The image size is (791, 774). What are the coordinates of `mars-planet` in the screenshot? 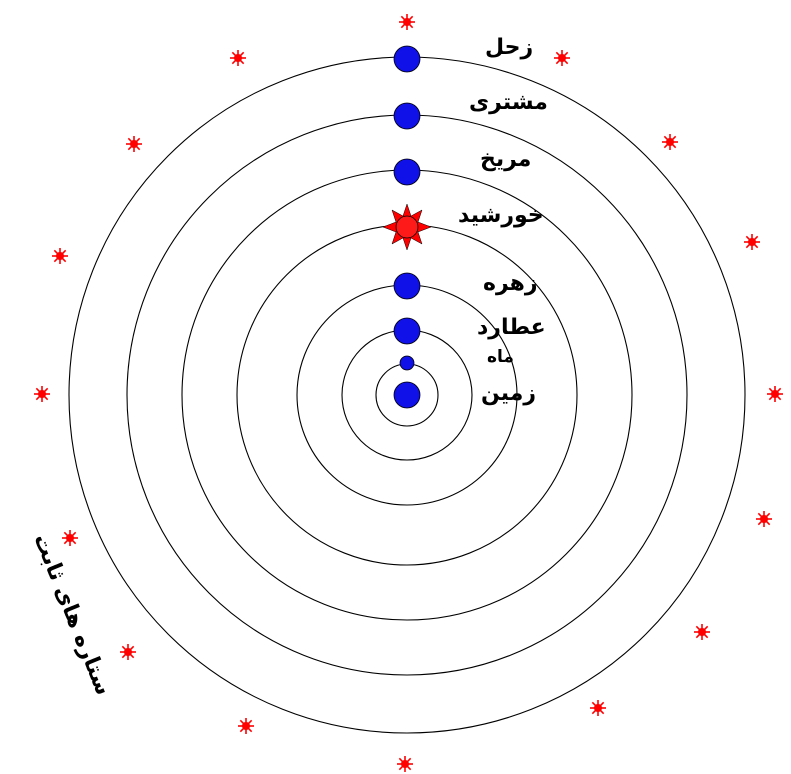 It's located at (407, 172).